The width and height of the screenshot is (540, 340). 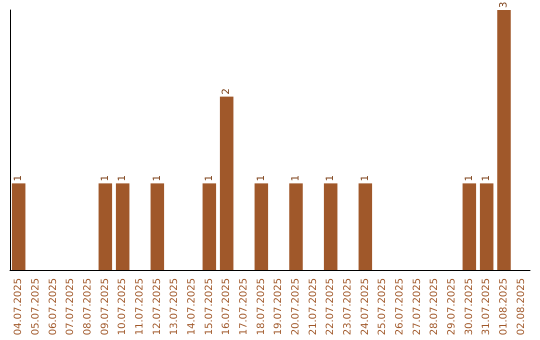 I want to click on x-tick-label: 19.07.2025, so click(x=278, y=307).